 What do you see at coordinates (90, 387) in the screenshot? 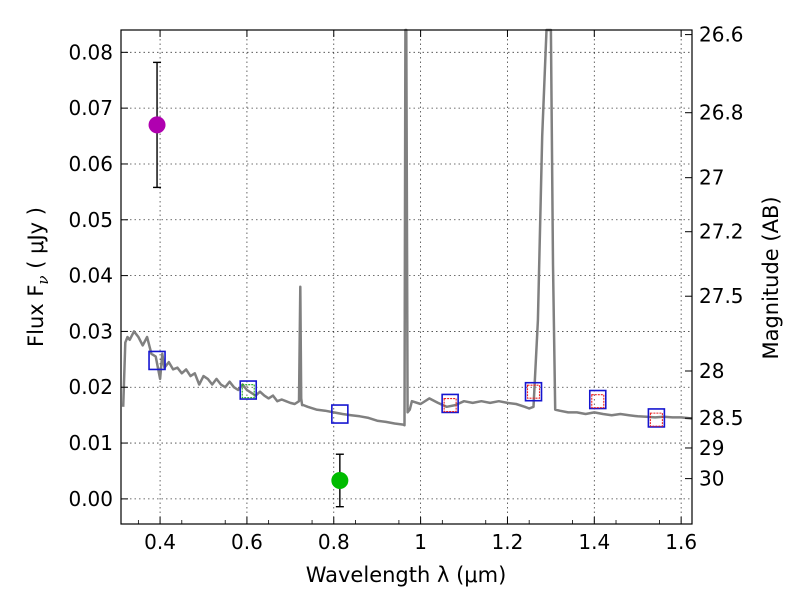
I see `y-tick-label: 0.02` at bounding box center [90, 387].